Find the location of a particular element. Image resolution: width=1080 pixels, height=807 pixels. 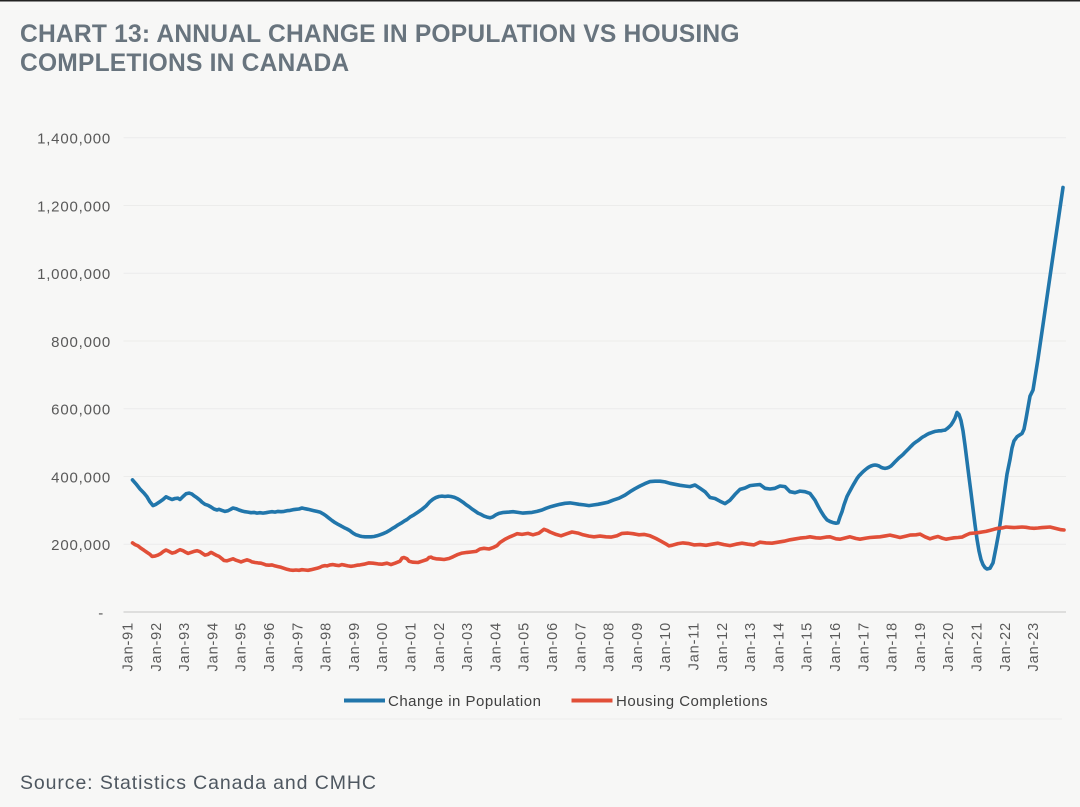

svg-text: Jan-93 is located at coordinates (185, 646).